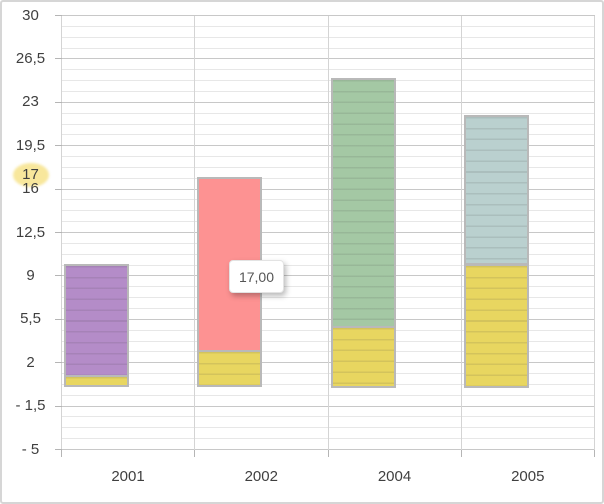  Describe the element at coordinates (30, 275) in the screenshot. I see `y-axis-label: 9` at that location.